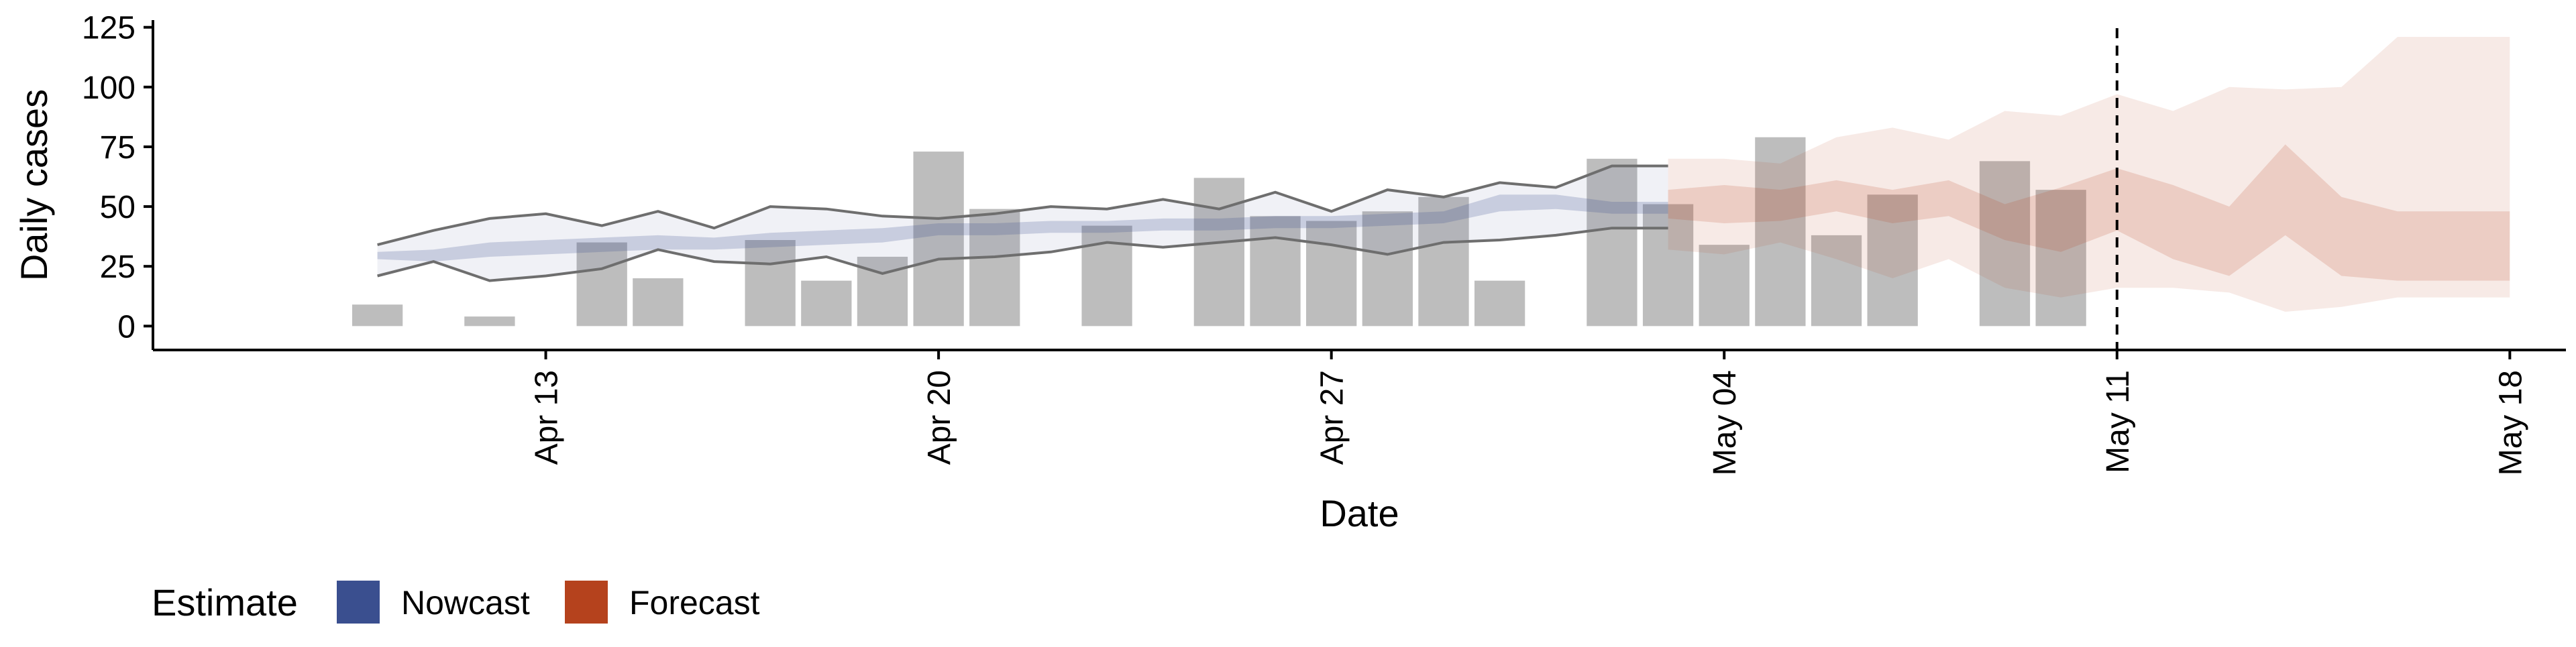  What do you see at coordinates (118, 148) in the screenshot?
I see `y-tick-label-75: 75` at bounding box center [118, 148].